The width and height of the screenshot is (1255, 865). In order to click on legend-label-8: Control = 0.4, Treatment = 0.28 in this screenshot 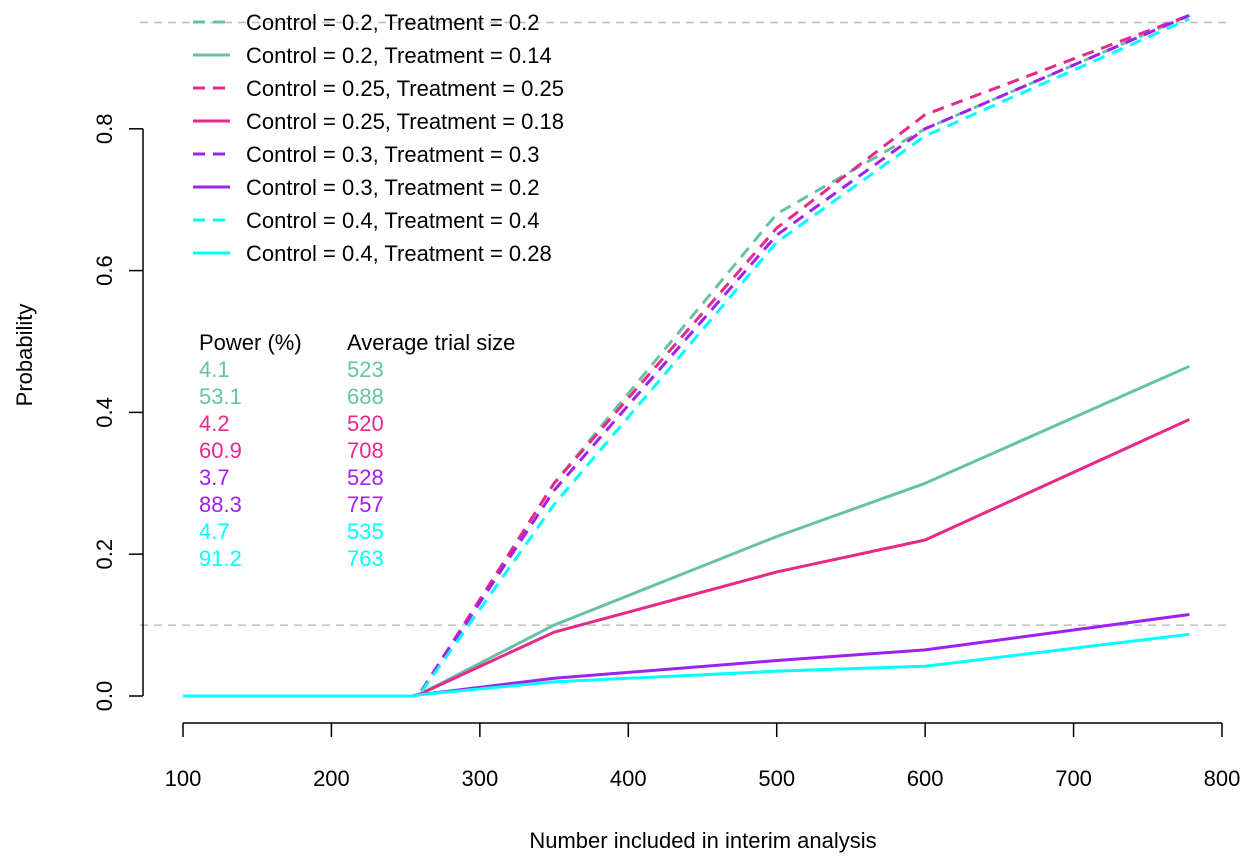, I will do `click(399, 253)`.